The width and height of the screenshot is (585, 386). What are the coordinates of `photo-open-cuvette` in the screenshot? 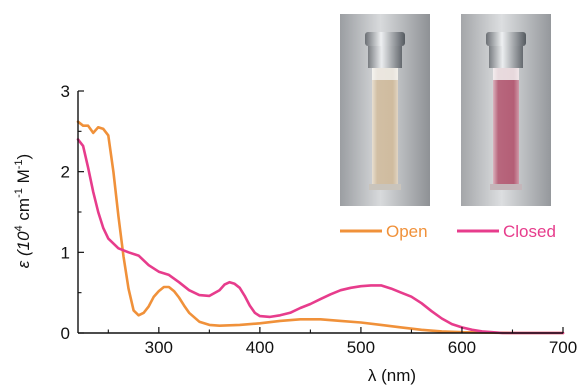 It's located at (385, 110).